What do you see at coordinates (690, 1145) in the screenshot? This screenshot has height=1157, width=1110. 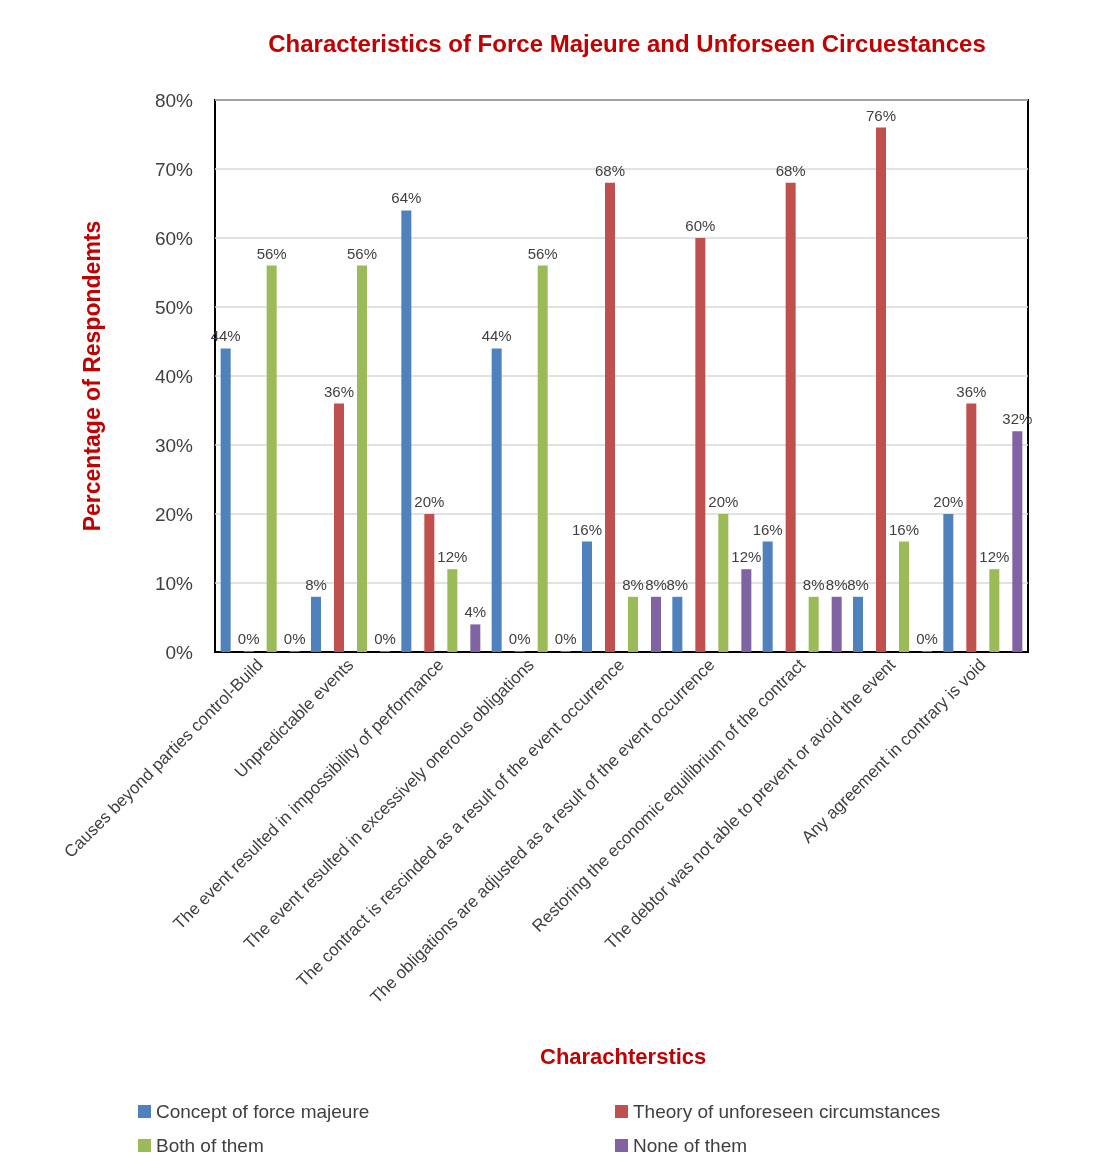 I see `legend-label: None of them` at bounding box center [690, 1145].